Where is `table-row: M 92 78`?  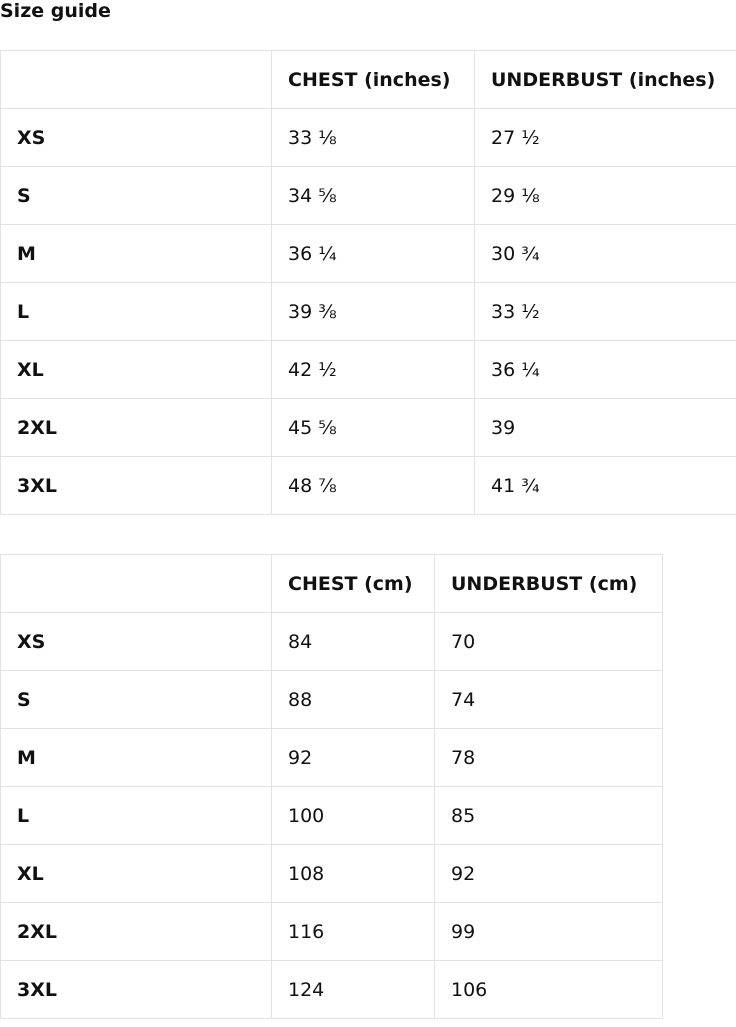
table-row: M 92 78 is located at coordinates (331, 757).